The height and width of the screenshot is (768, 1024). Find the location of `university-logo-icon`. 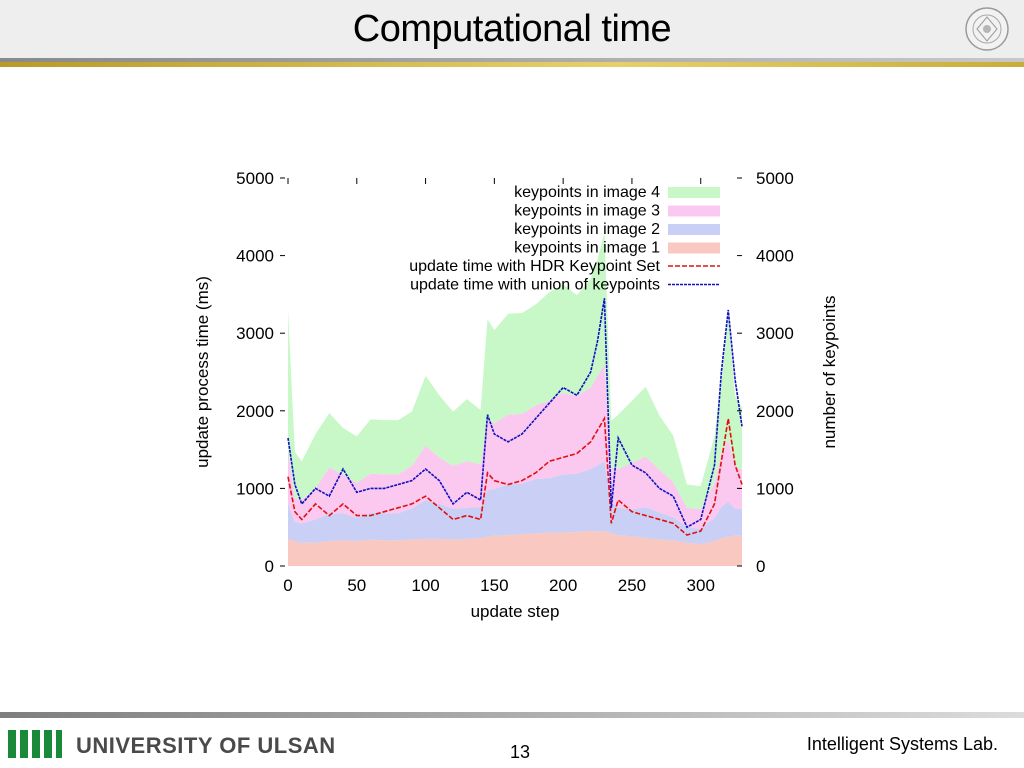

university-logo-icon is located at coordinates (35, 744).